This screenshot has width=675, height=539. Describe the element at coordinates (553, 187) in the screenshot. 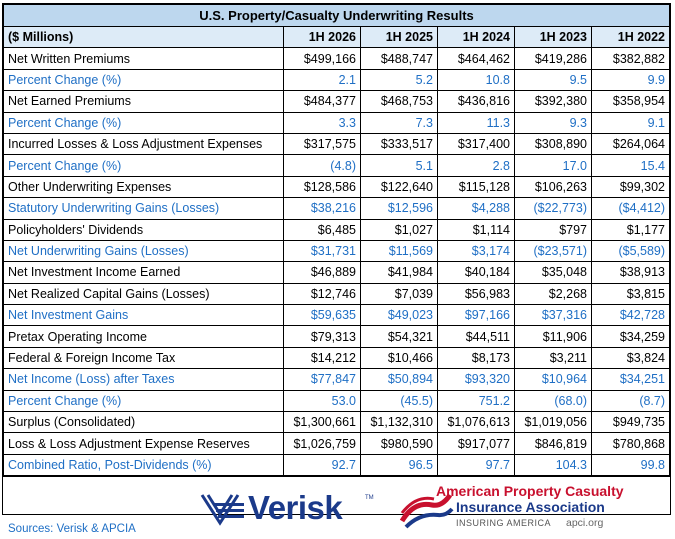

I see `row-value: $106,263` at that location.